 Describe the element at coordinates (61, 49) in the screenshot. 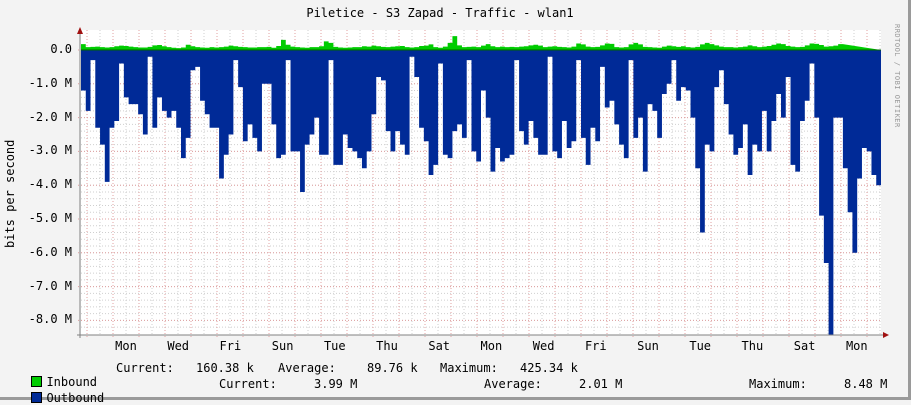

I see `y-tick-label: 0.0` at that location.